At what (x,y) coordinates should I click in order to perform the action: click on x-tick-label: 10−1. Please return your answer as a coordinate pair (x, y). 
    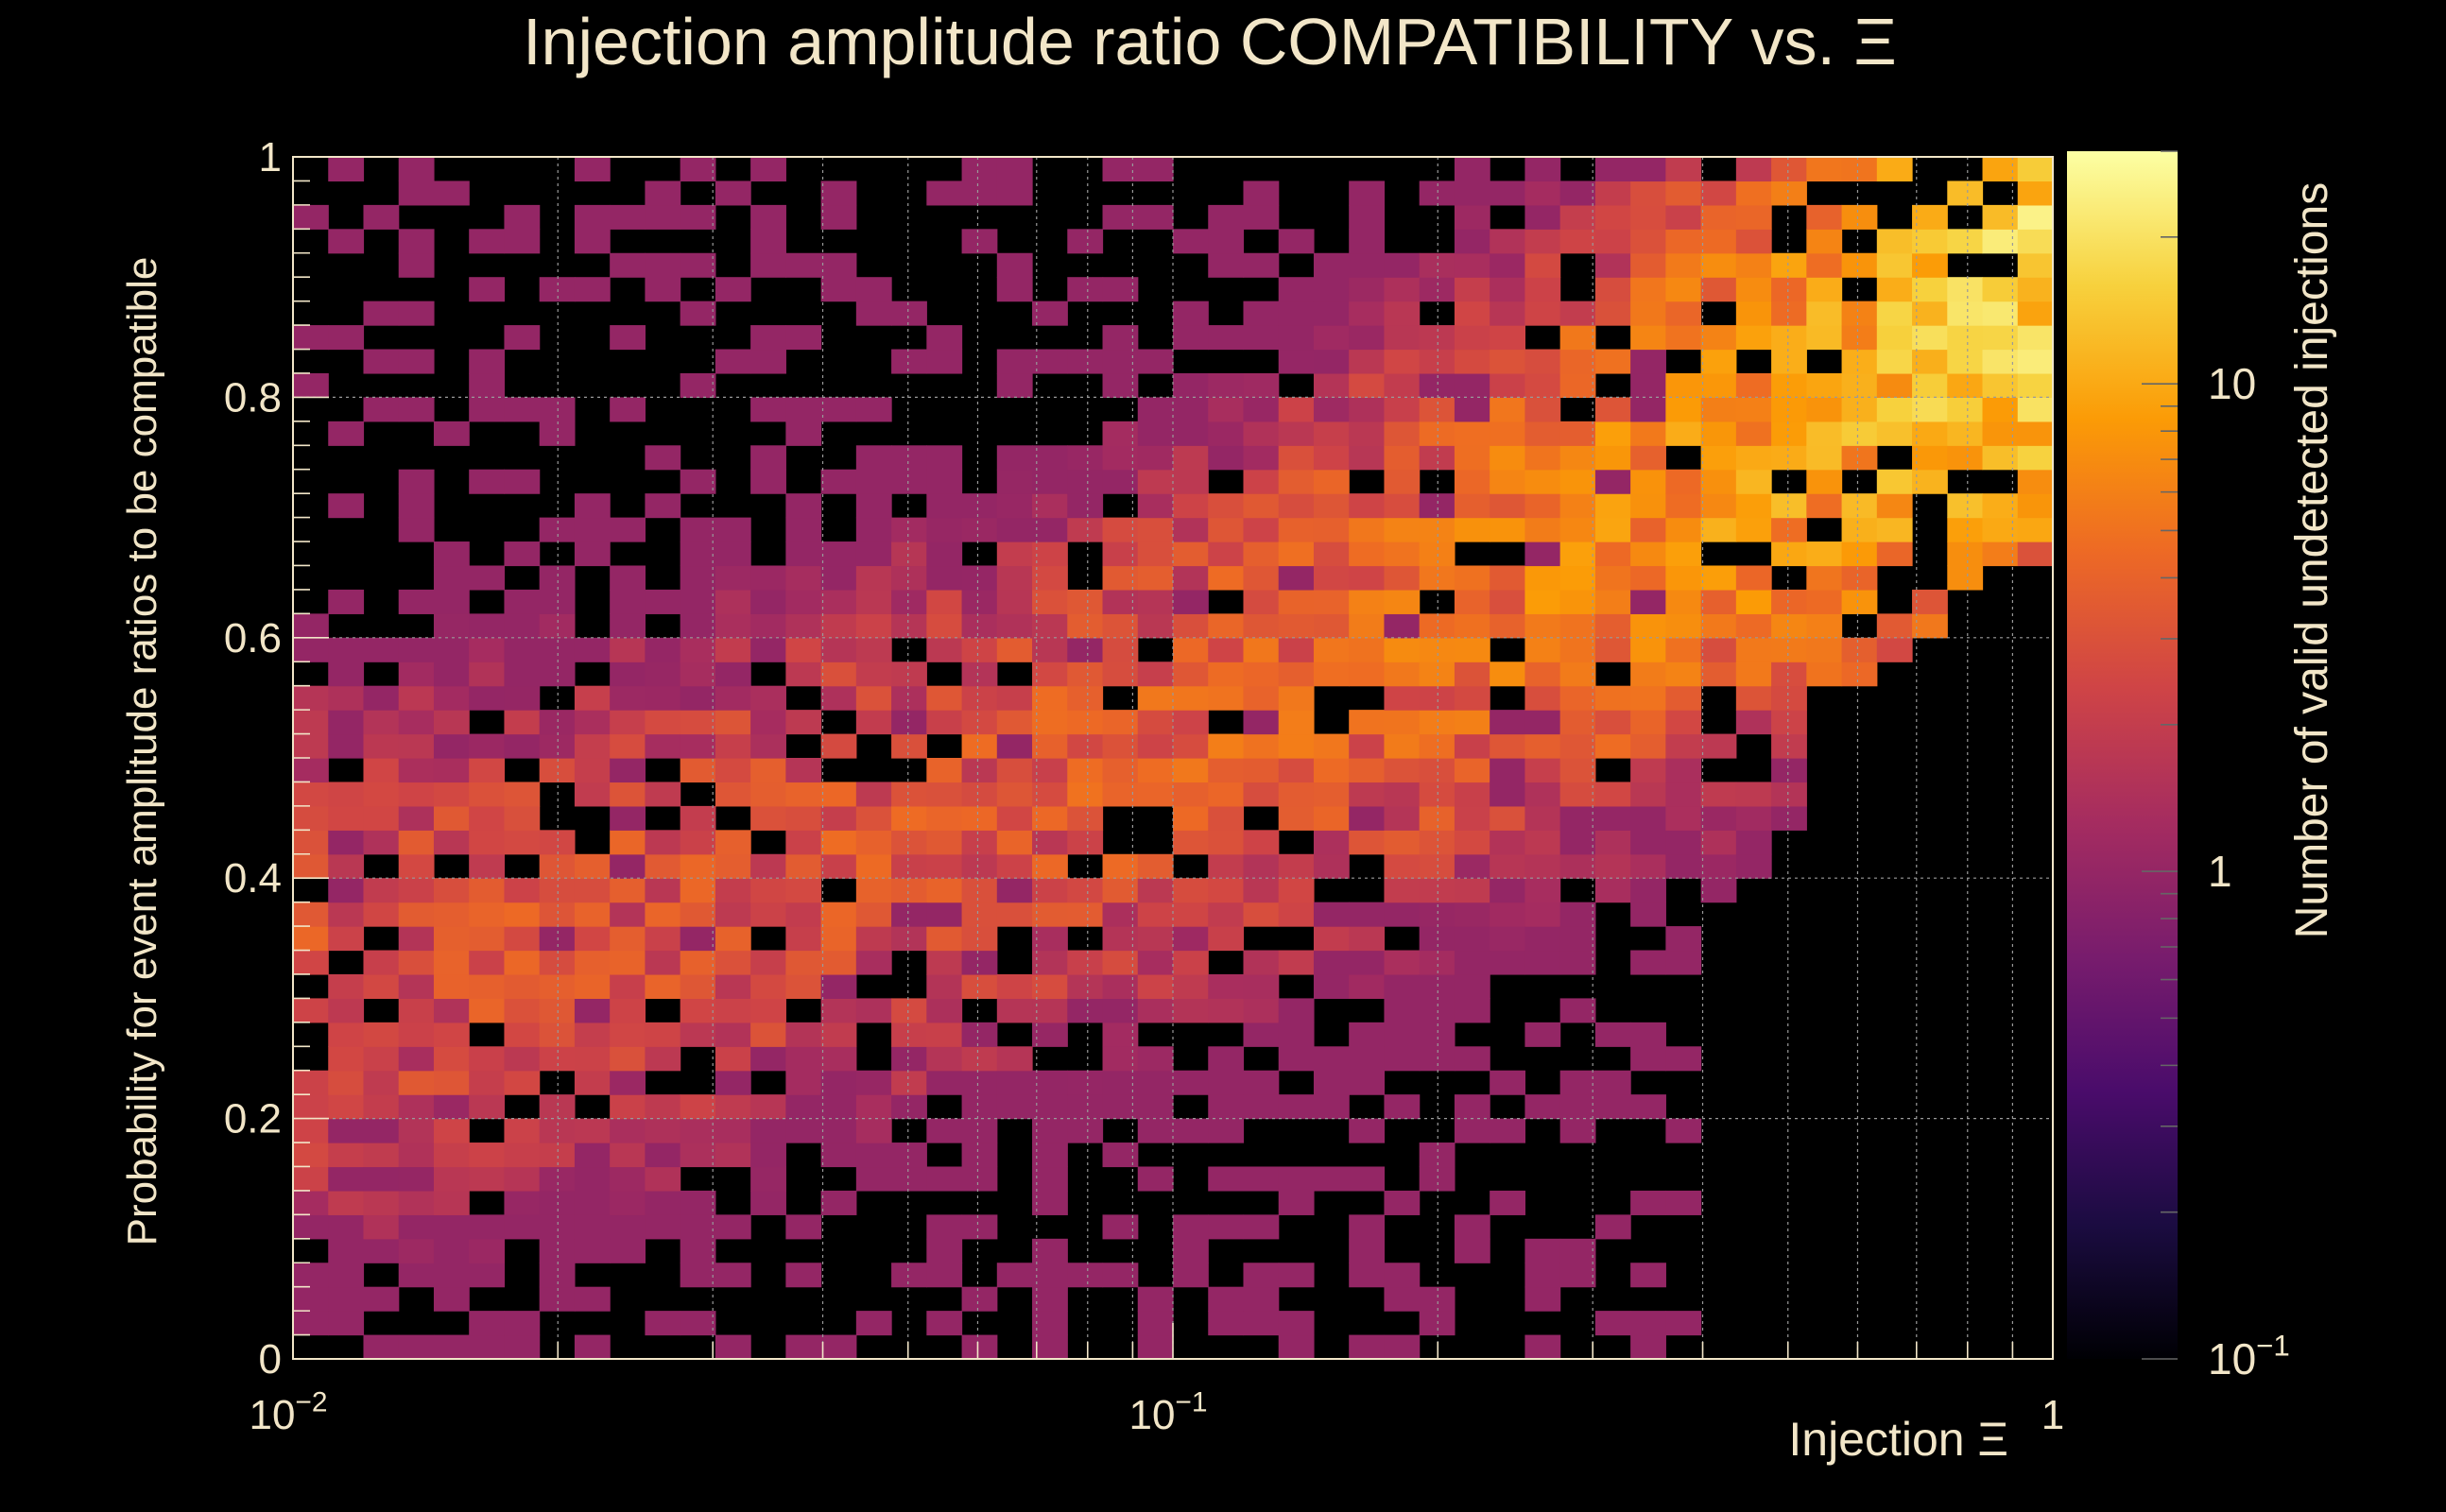
    Looking at the image, I should click on (1168, 1412).